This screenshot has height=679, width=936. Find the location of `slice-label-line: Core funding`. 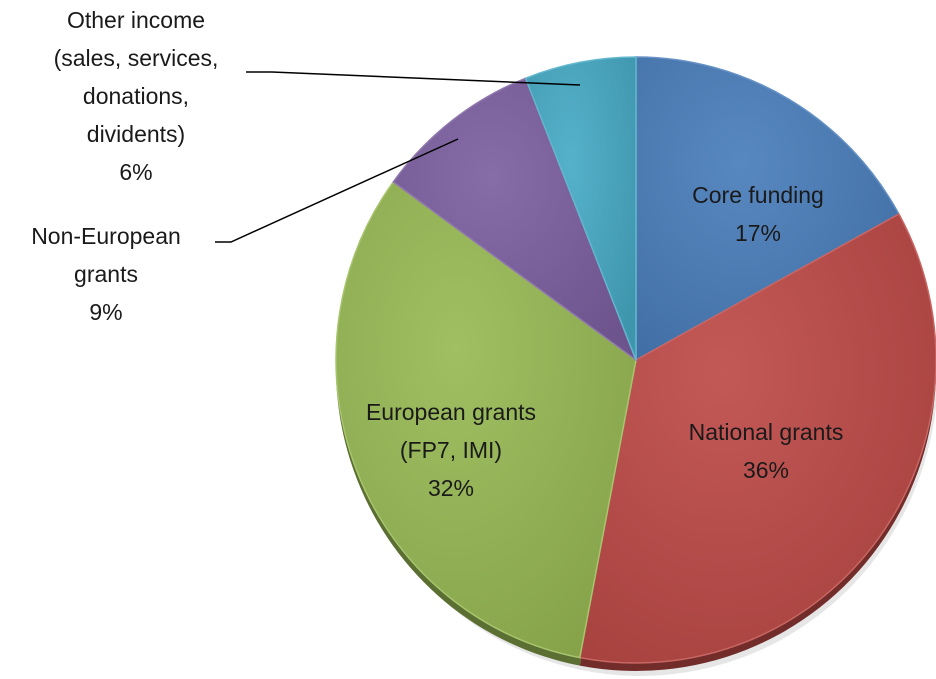

slice-label-line: Core funding is located at coordinates (758, 195).